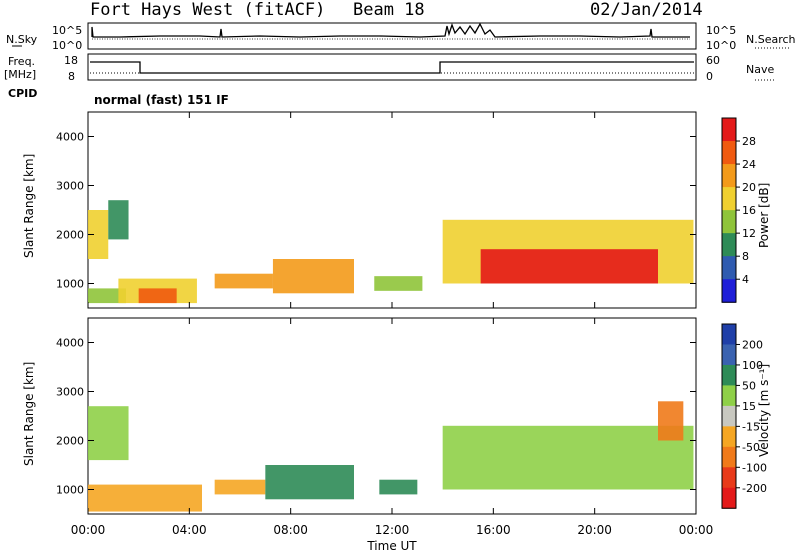 The width and height of the screenshot is (800, 554). What do you see at coordinates (752, 344) in the screenshot?
I see `velocity-colorbar-label-0: 200` at bounding box center [752, 344].